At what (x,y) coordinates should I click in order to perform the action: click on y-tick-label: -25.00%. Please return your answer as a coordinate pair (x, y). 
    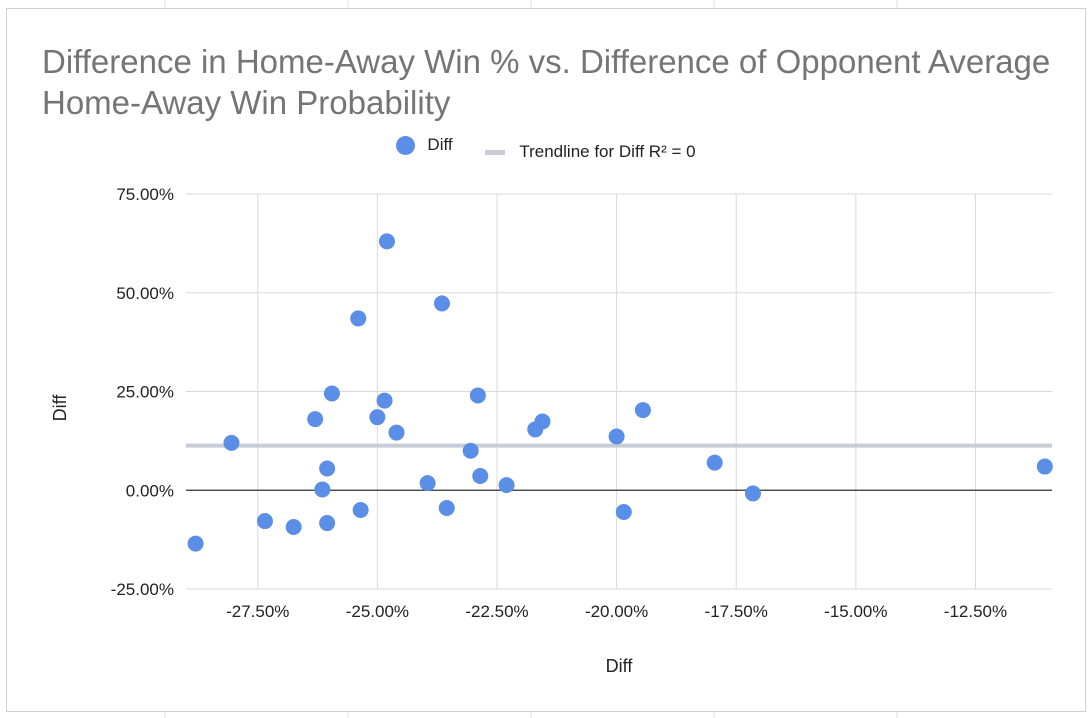
    Looking at the image, I should click on (142, 589).